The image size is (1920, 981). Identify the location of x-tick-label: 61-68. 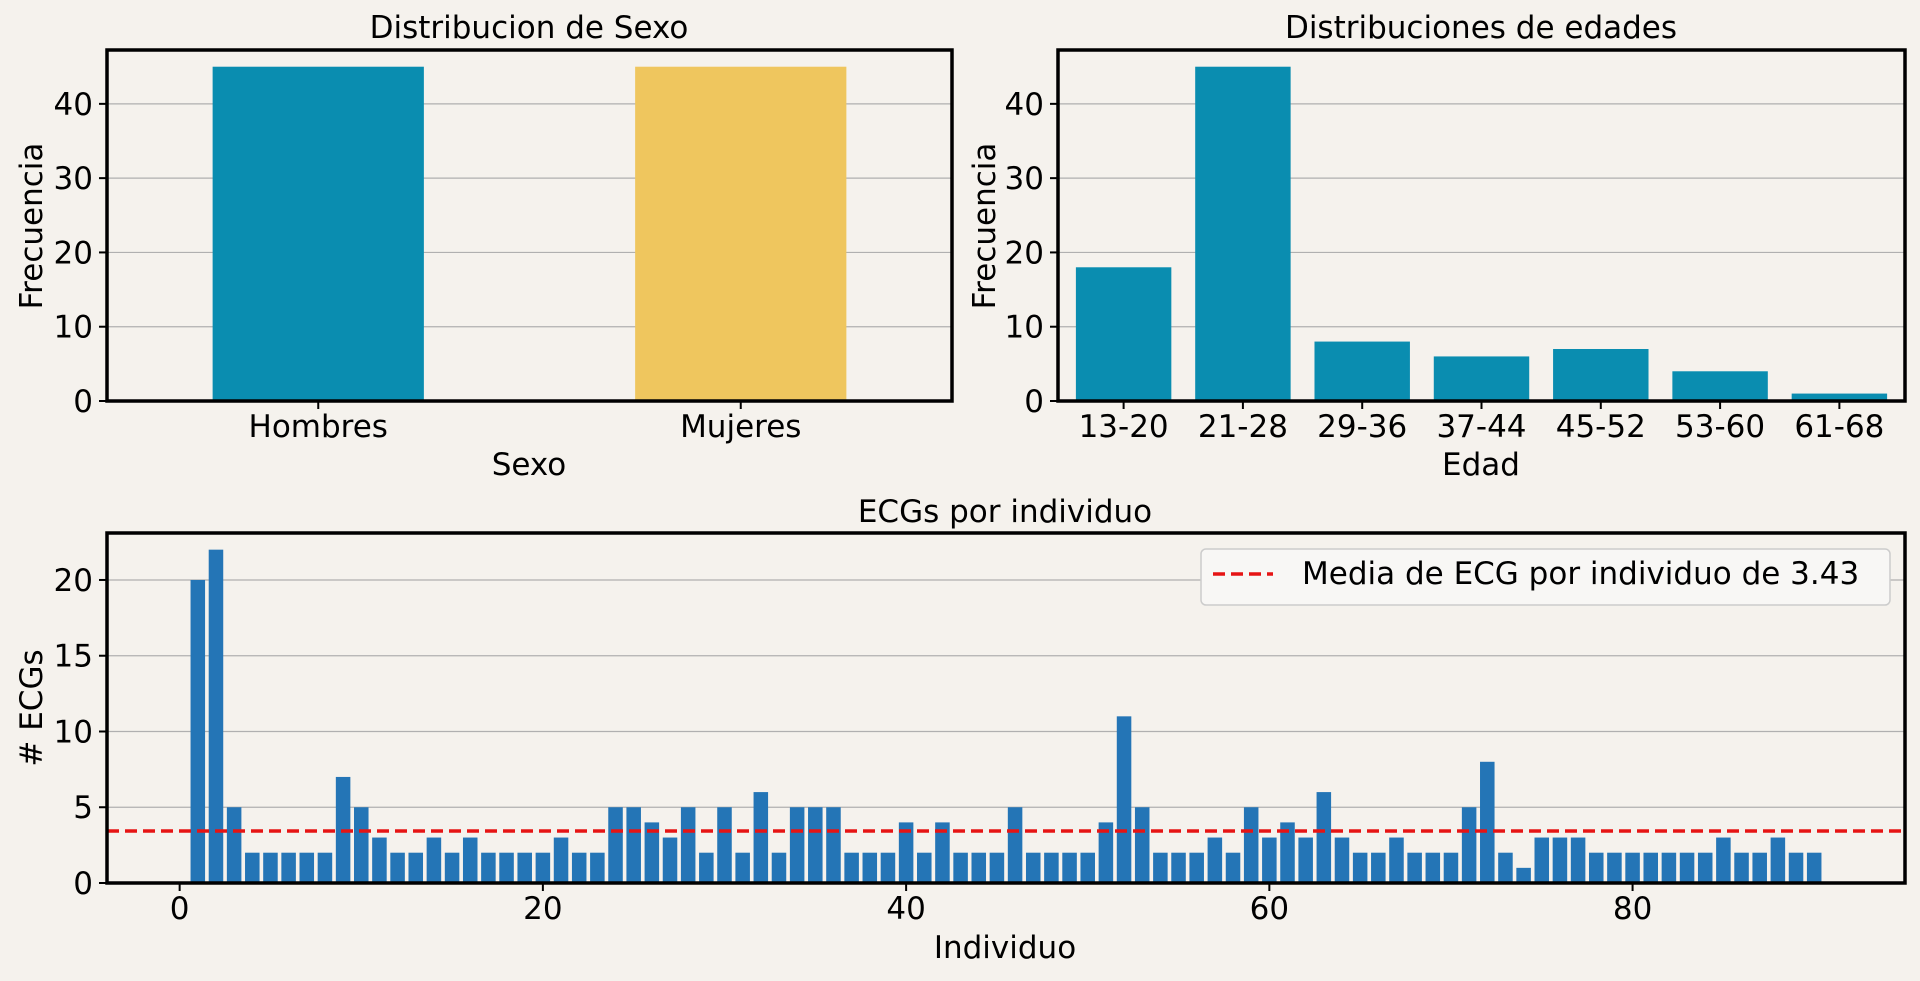
(1839, 427).